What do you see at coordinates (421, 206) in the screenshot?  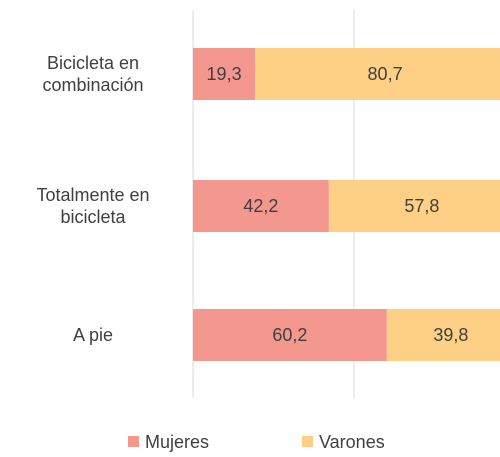 I see `data-label: 57,8` at bounding box center [421, 206].